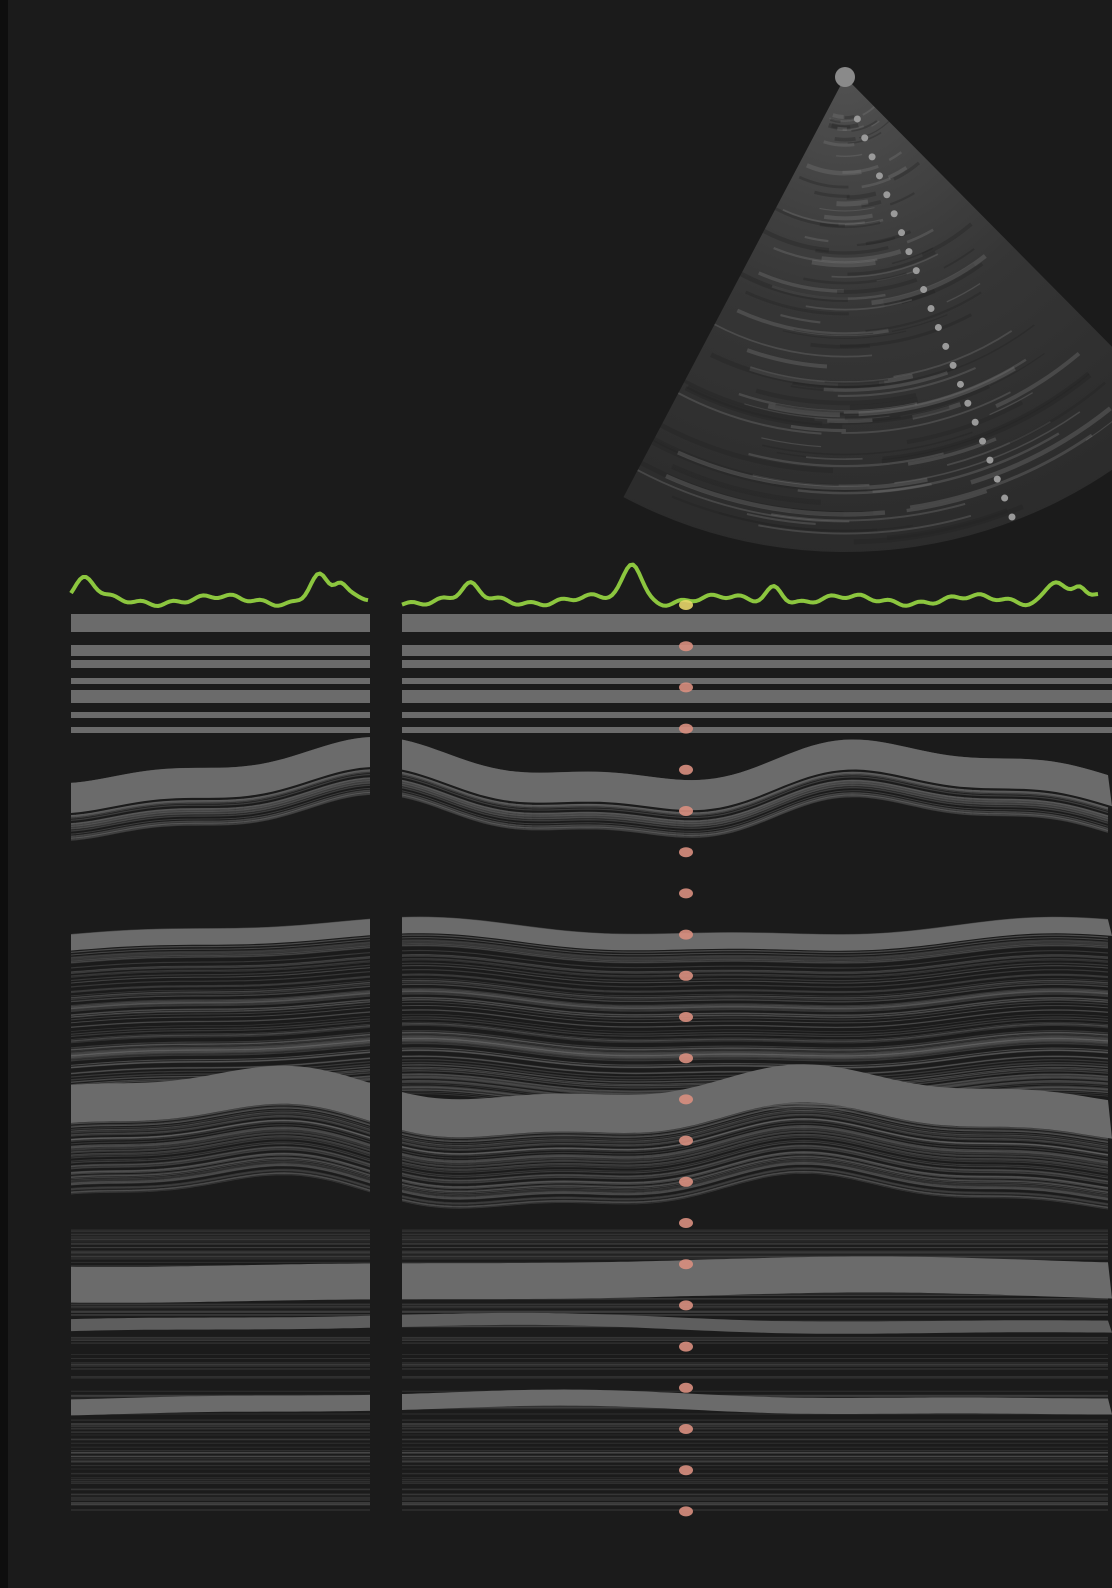 Image resolution: width=1112 pixels, height=1588 pixels. Describe the element at coordinates (867, 314) in the screenshot. I see `sector-fill` at that location.